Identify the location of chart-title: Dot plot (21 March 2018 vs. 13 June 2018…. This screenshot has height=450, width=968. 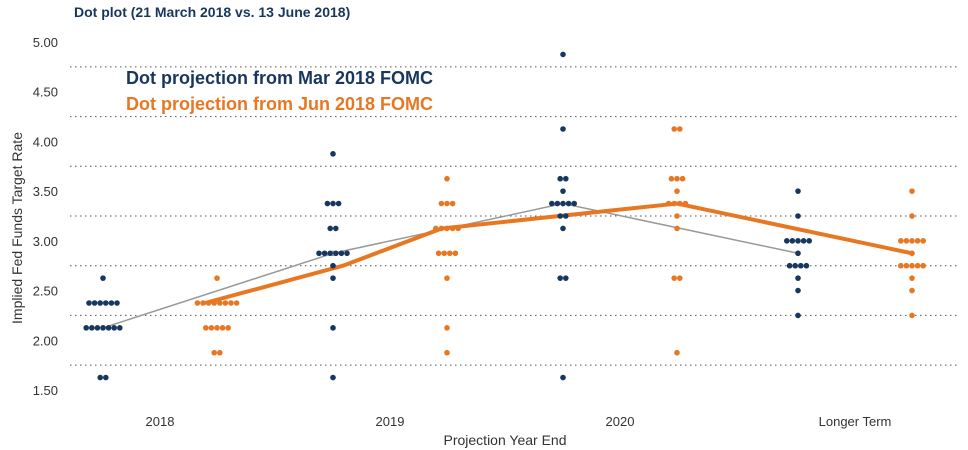
(212, 12).